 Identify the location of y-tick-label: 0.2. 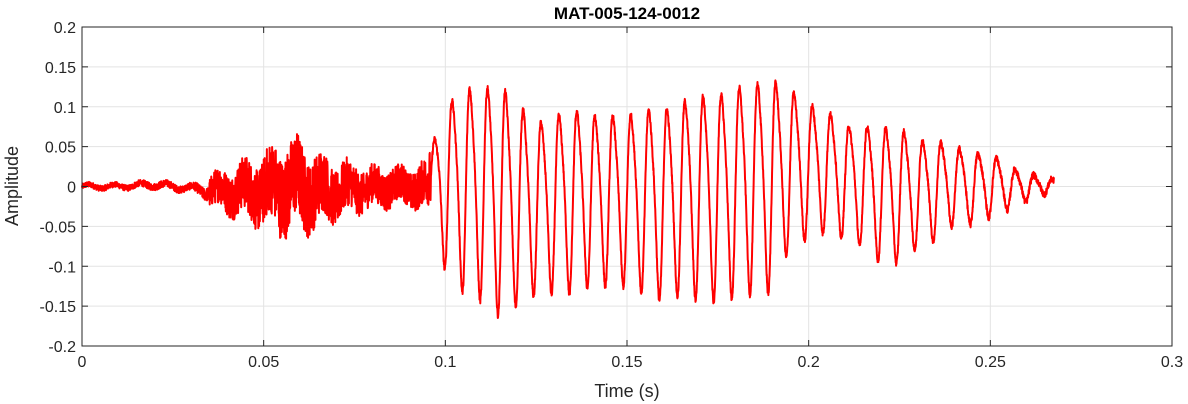
(65, 28).